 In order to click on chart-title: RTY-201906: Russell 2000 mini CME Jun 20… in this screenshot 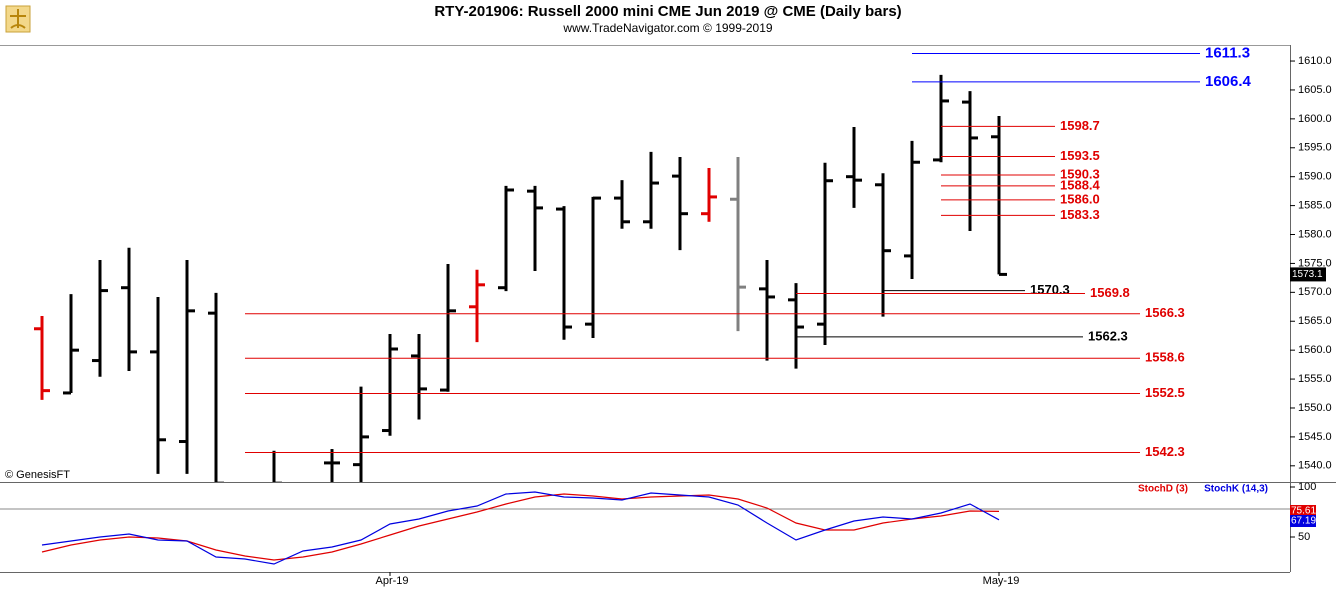, I will do `click(667, 11)`.